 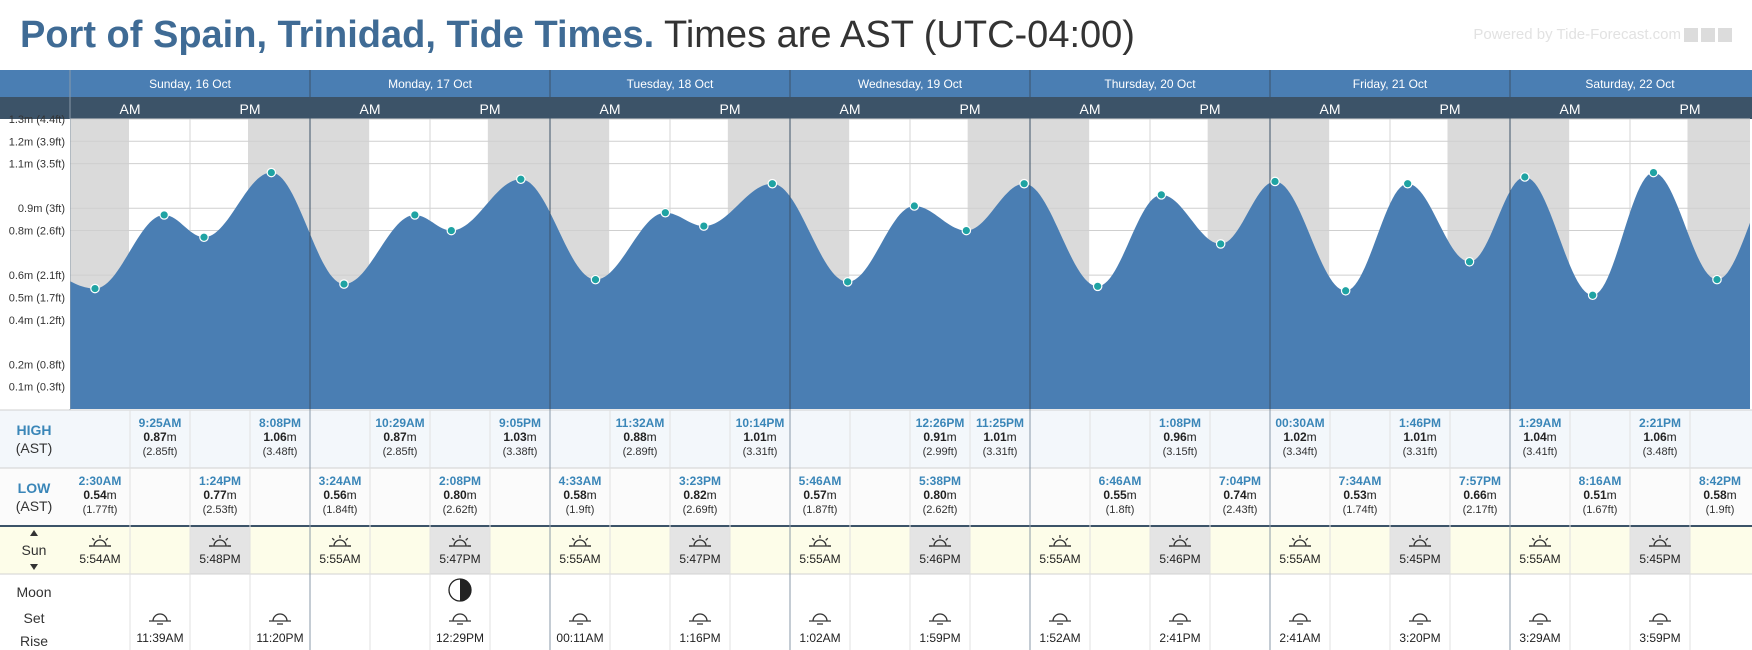 What do you see at coordinates (219, 559) in the screenshot?
I see `sunset-time: 5:48PM` at bounding box center [219, 559].